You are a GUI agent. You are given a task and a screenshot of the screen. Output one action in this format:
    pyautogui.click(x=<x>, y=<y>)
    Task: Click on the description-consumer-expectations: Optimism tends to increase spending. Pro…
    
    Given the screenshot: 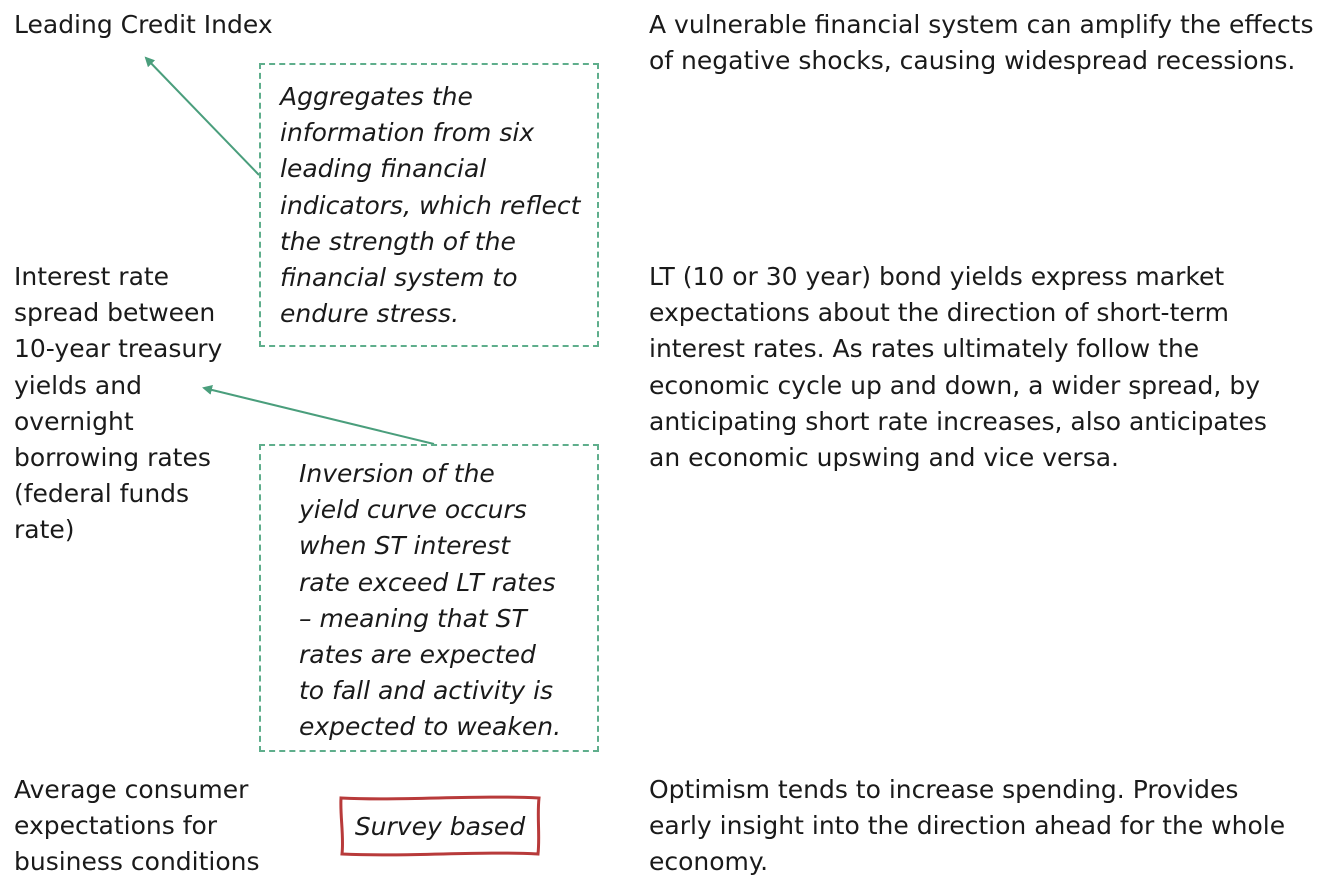 What is the action you would take?
    pyautogui.click(x=967, y=826)
    